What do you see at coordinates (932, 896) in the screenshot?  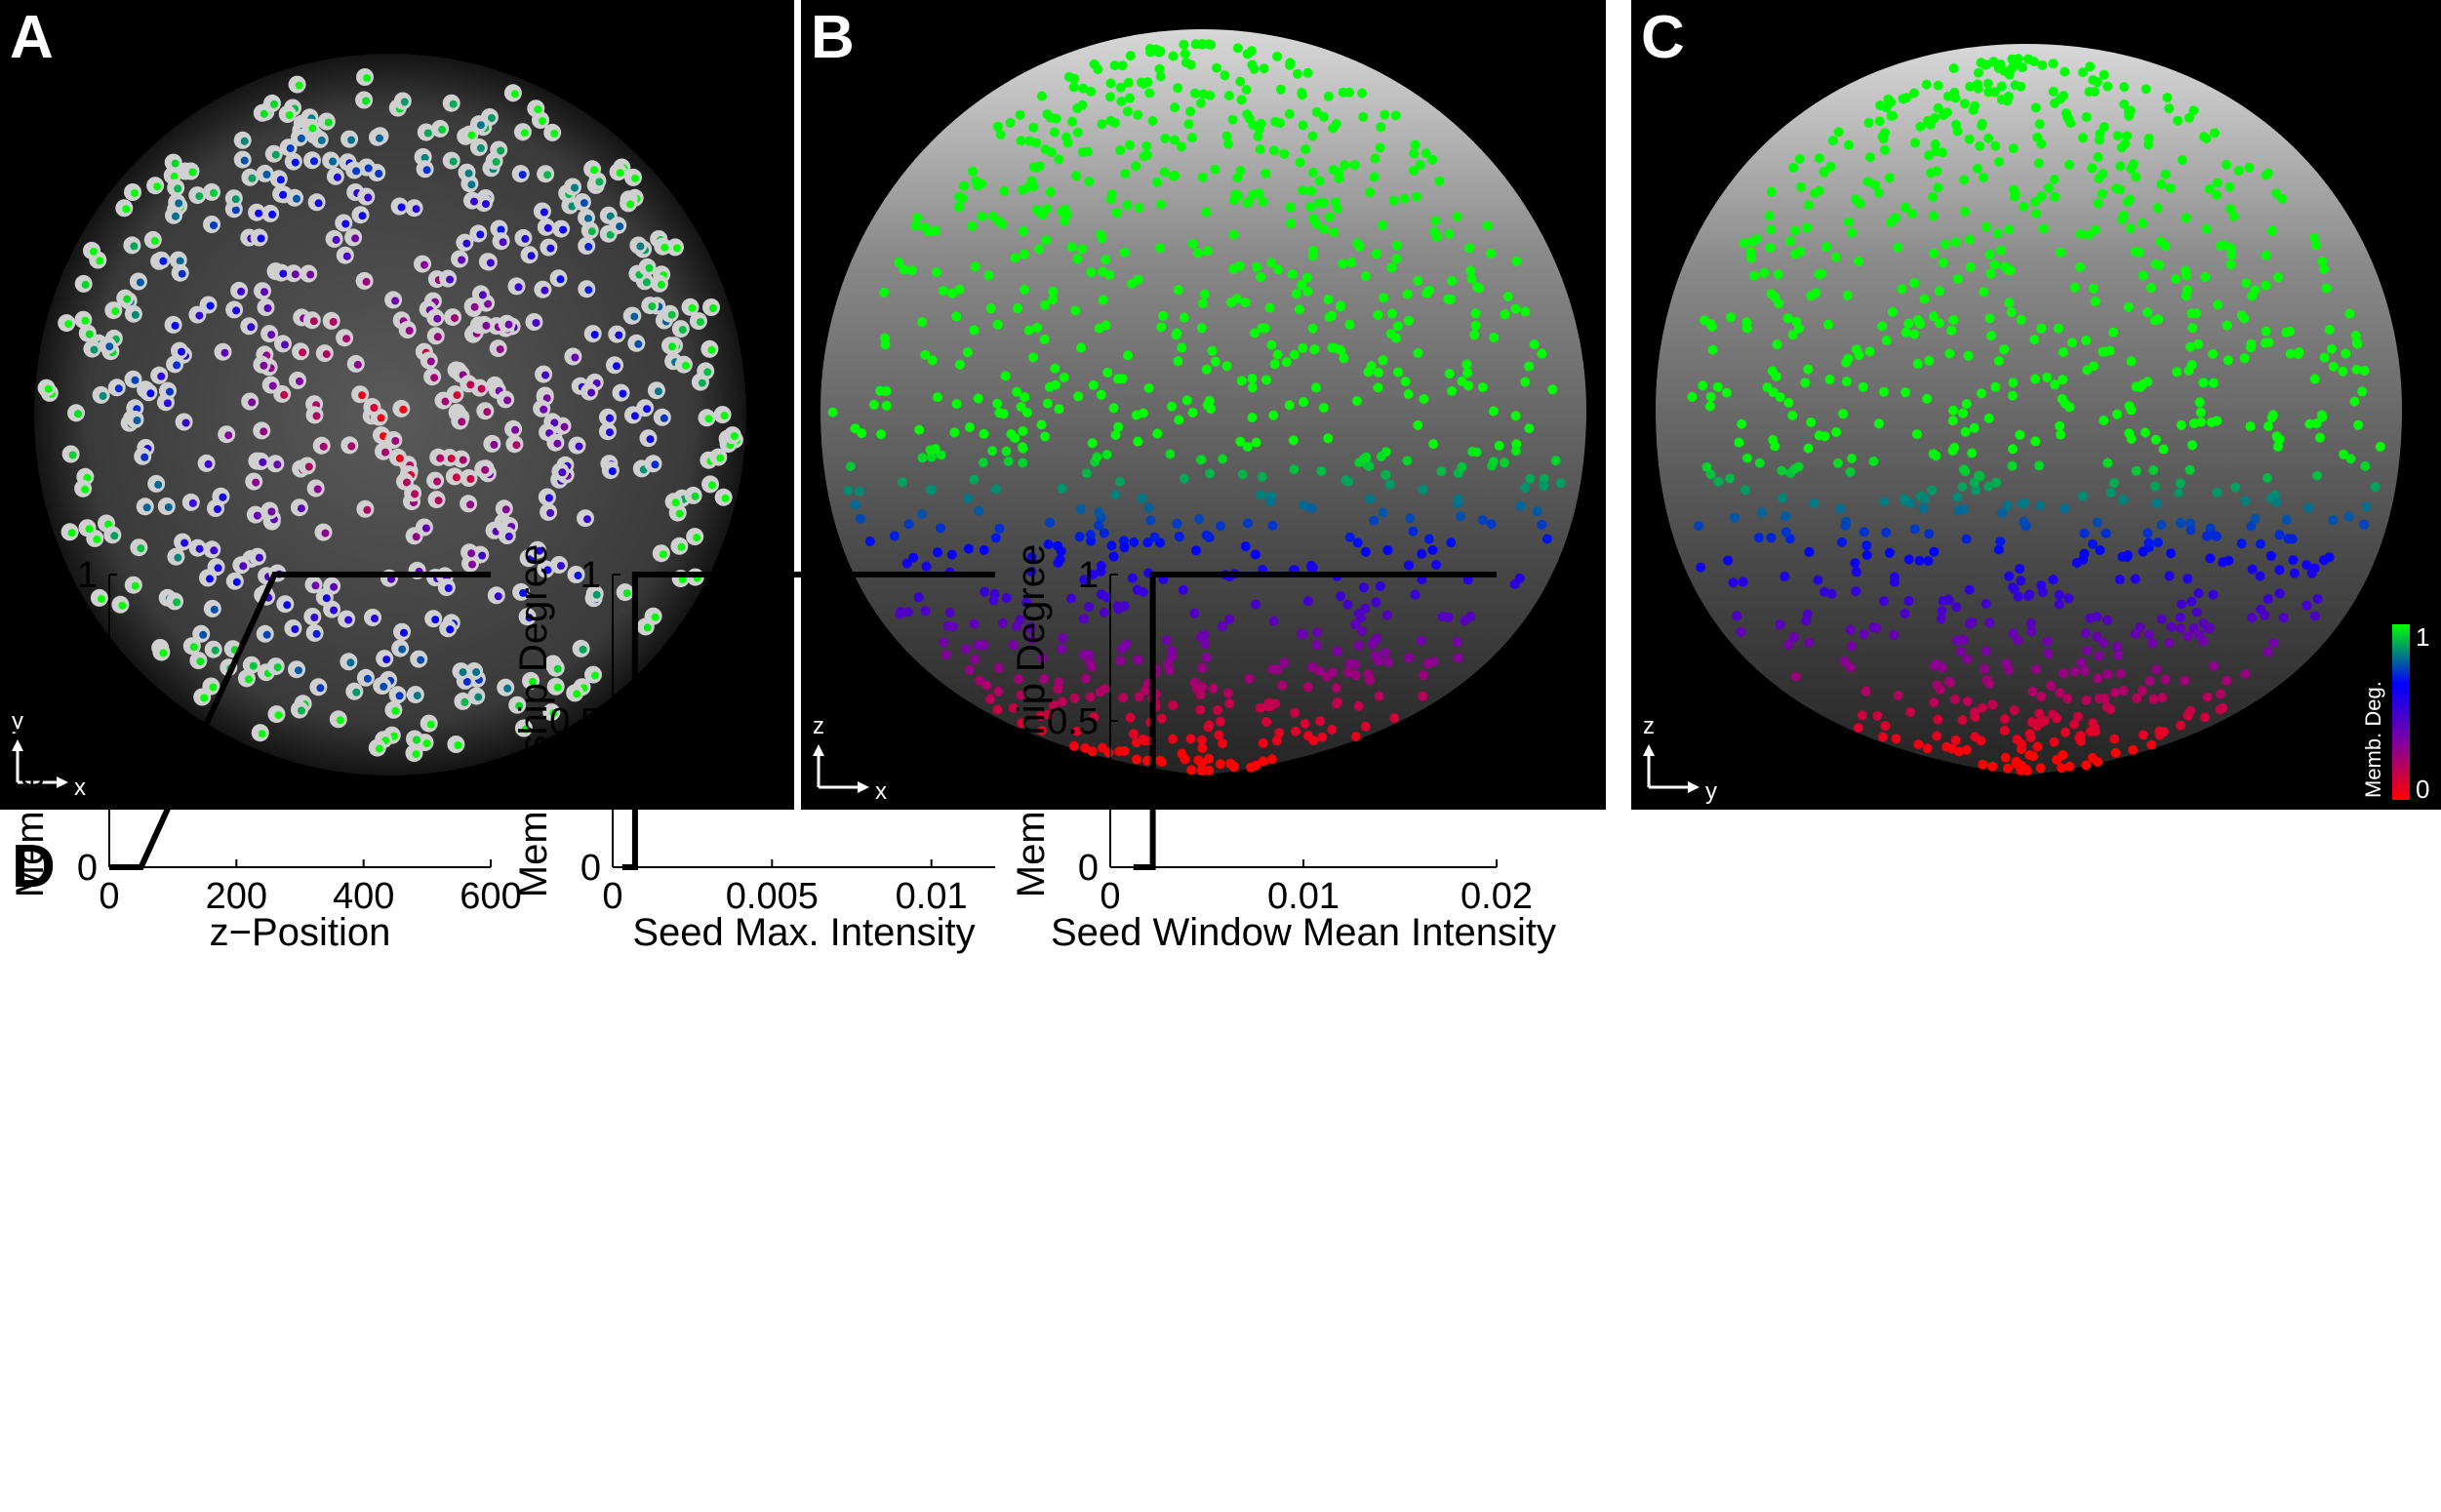 I see `x-tick-label: 0.01` at bounding box center [932, 896].